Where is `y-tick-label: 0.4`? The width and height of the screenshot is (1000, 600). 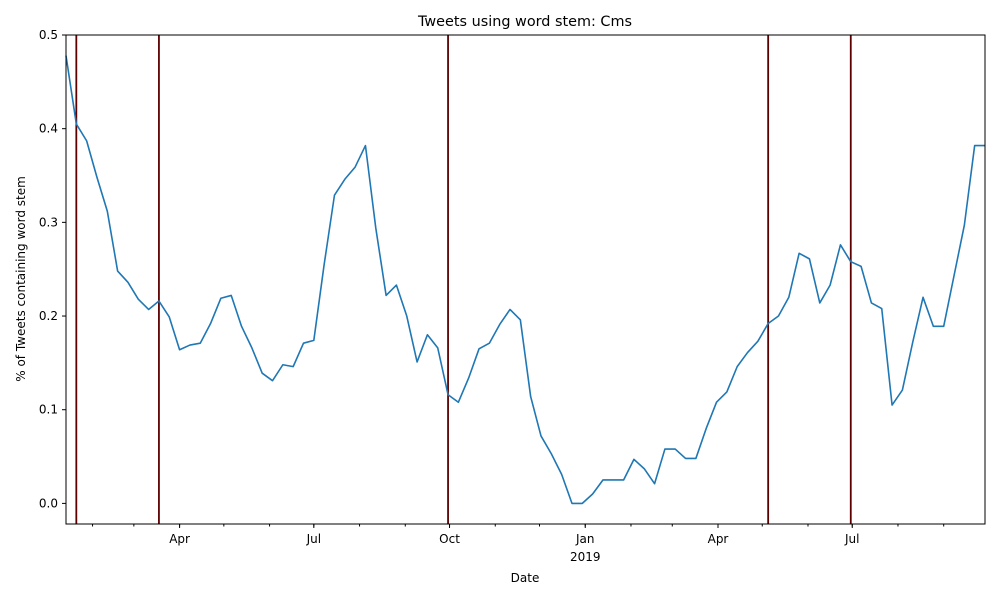 y-tick-label: 0.4 is located at coordinates (48, 129).